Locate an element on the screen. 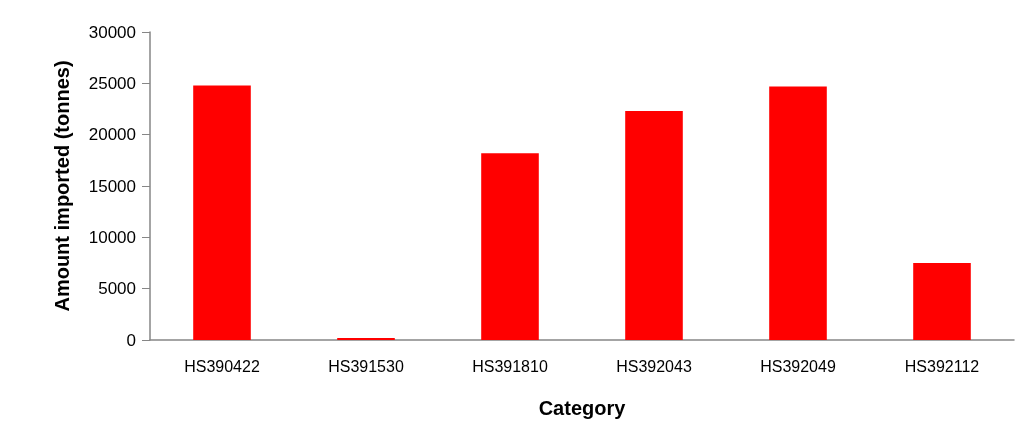  x-tick-label: HS392043 is located at coordinates (654, 366).